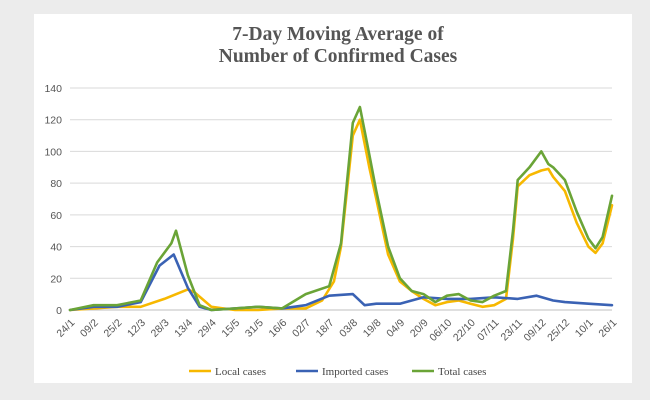  I want to click on x-tick-label: 29/4, so click(207, 328).